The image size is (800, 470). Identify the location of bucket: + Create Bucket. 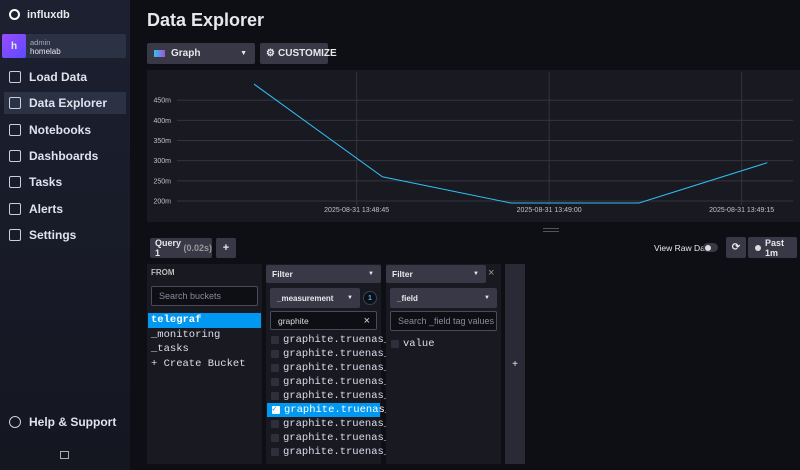
(198, 364).